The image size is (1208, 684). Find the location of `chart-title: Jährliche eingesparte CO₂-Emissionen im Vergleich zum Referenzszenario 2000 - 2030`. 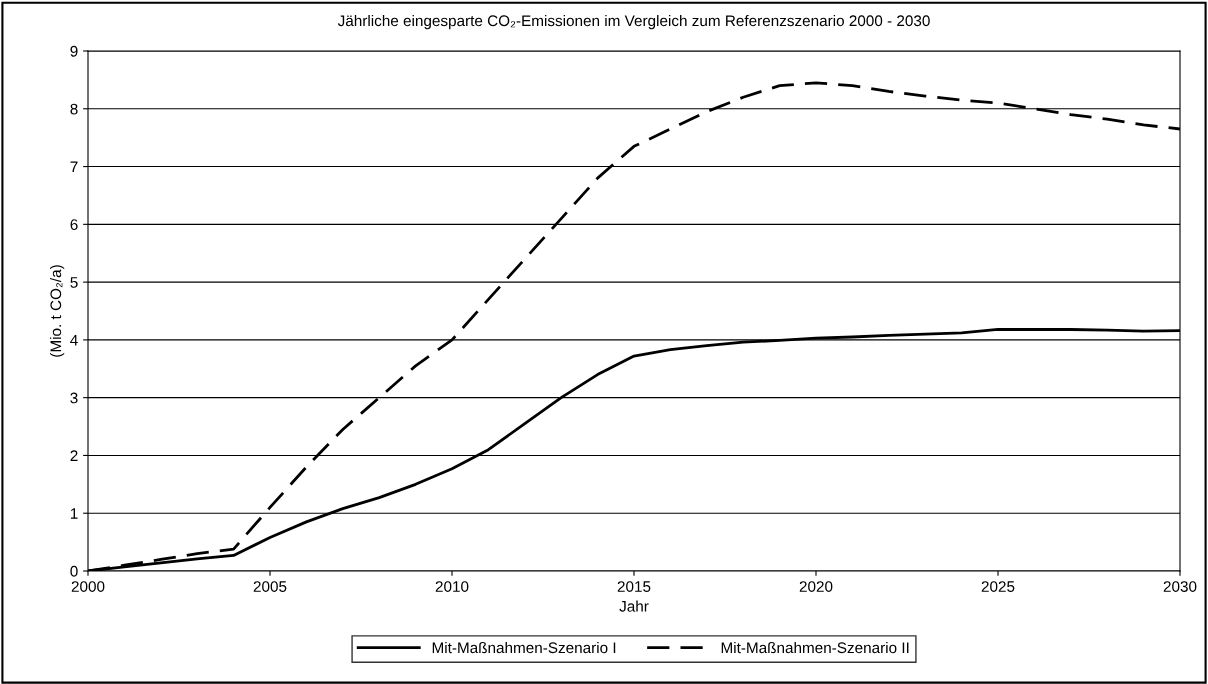

chart-title: Jährliche eingesparte CO₂-Emissionen im Vergleich zum Referenzszenario 2000 - 2030 is located at coordinates (633, 22).